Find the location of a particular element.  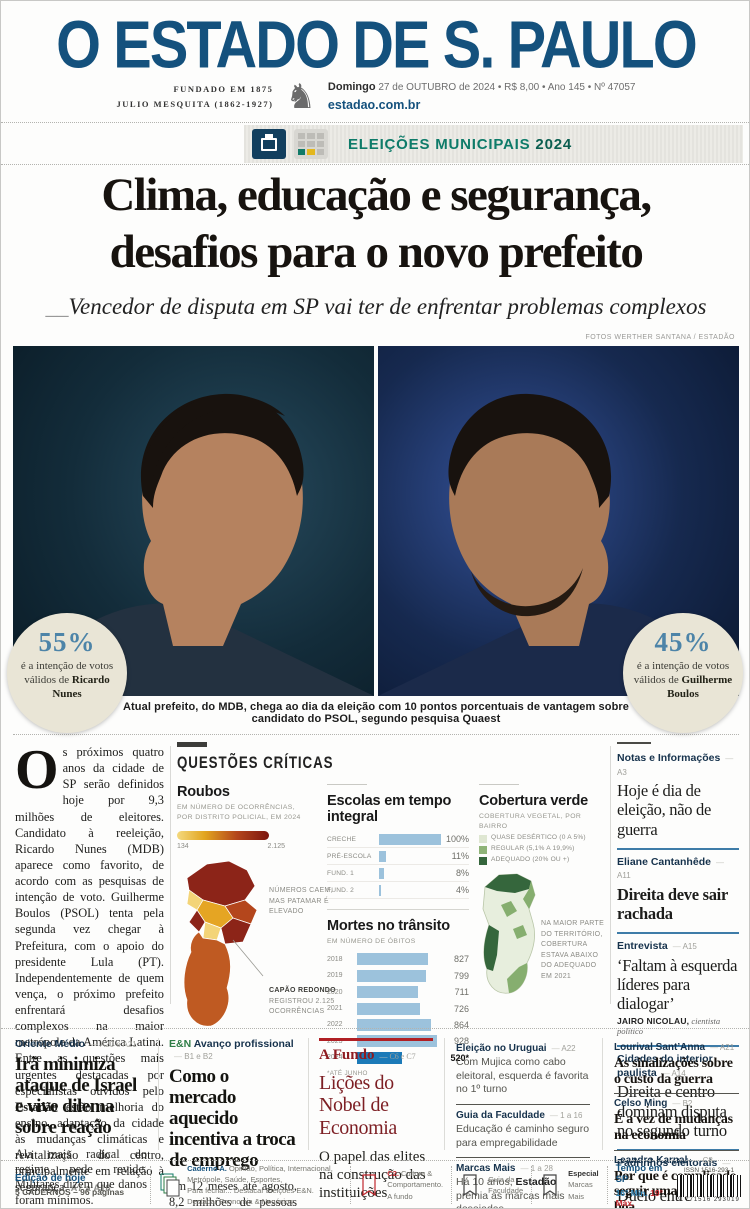

legend-label: REGULAR (5,1% A 19,9%) is located at coordinates (533, 849).